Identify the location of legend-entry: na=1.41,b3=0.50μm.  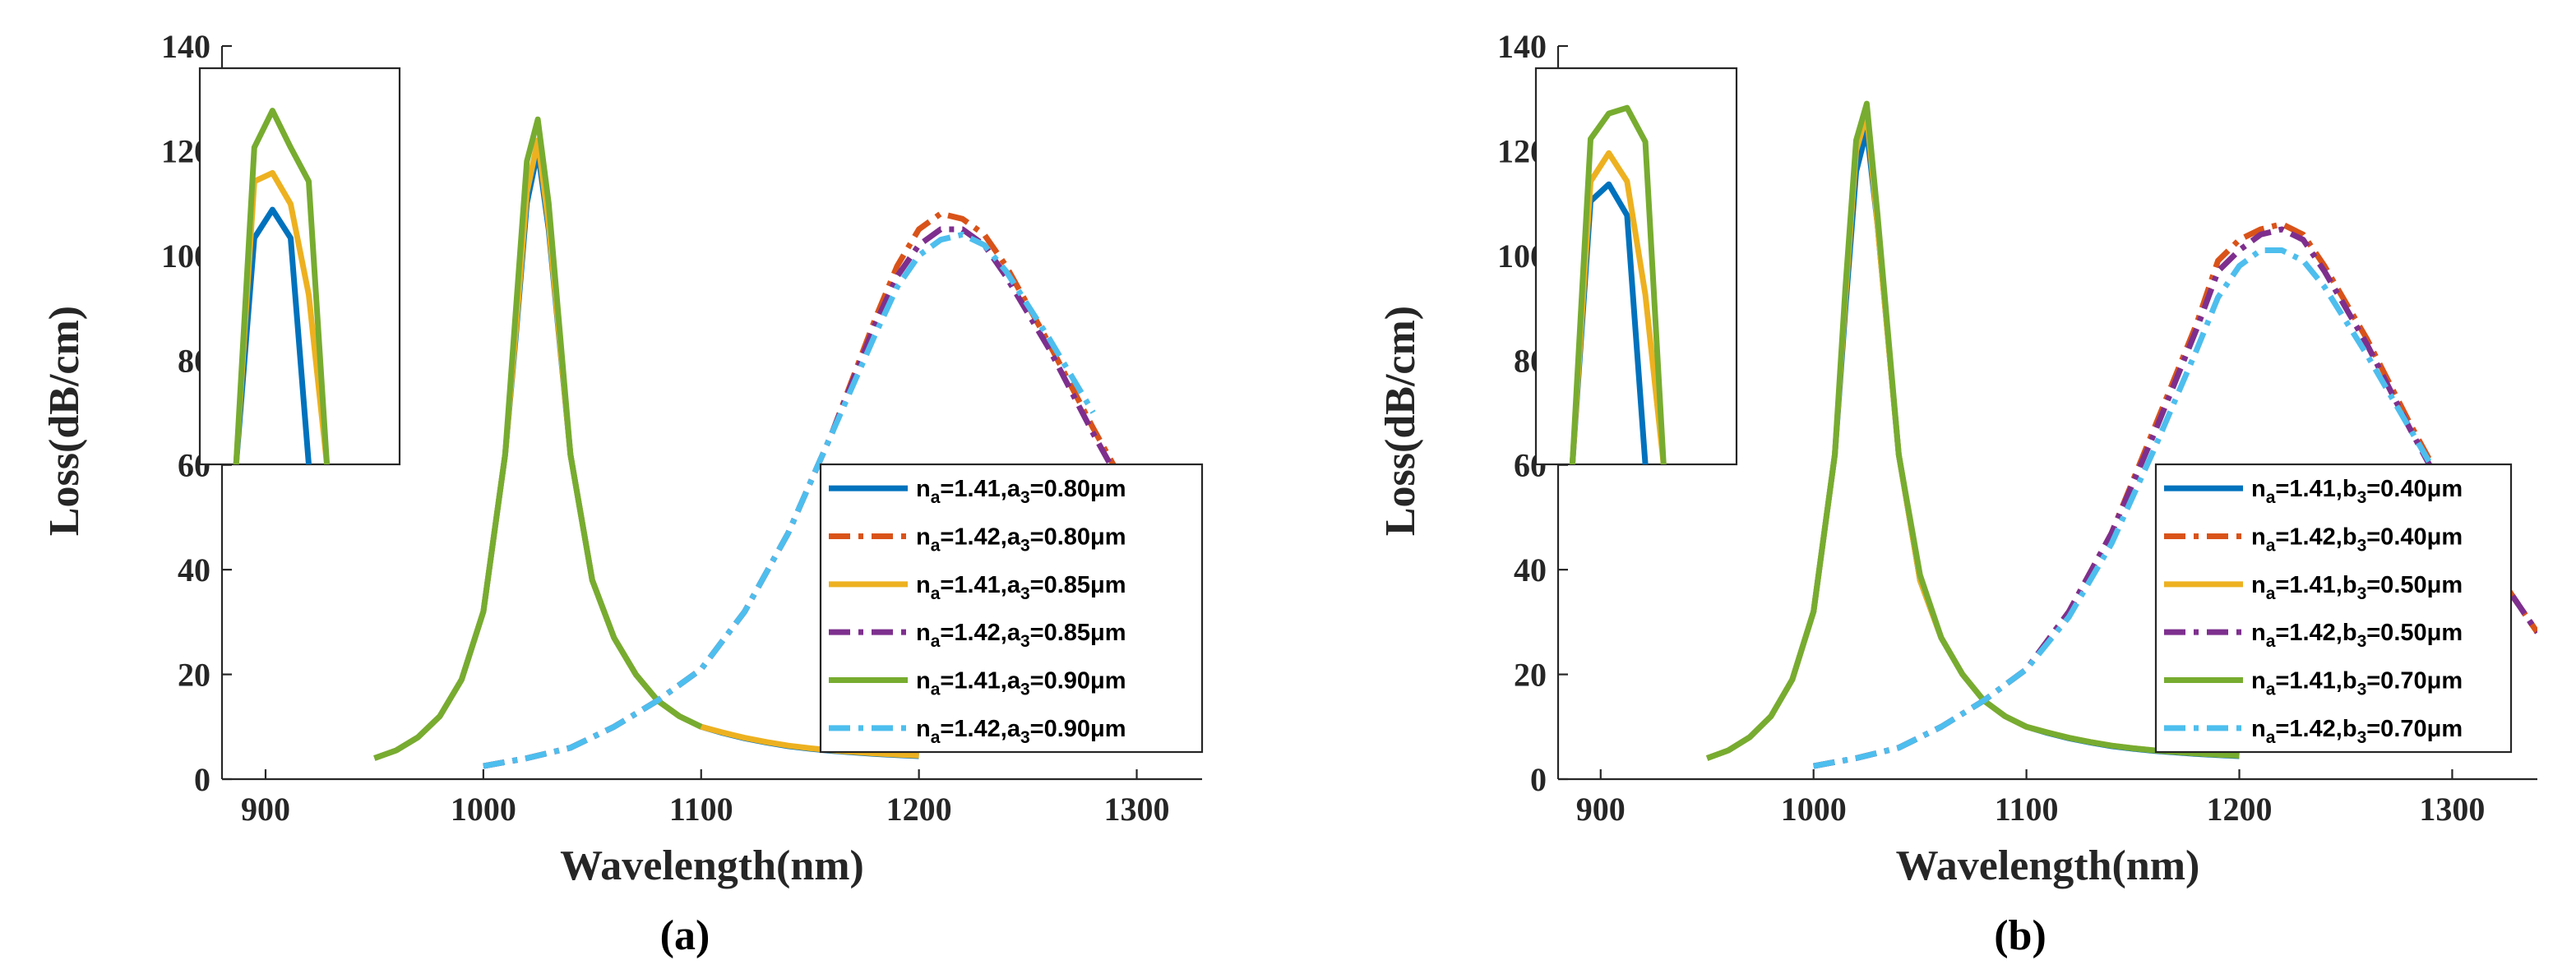
(2357, 587).